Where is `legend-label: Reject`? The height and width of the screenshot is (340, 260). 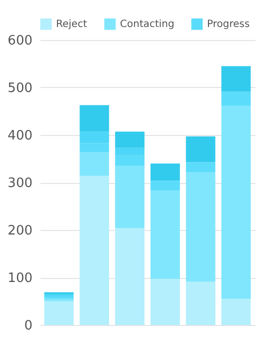 legend-label: Reject is located at coordinates (72, 24).